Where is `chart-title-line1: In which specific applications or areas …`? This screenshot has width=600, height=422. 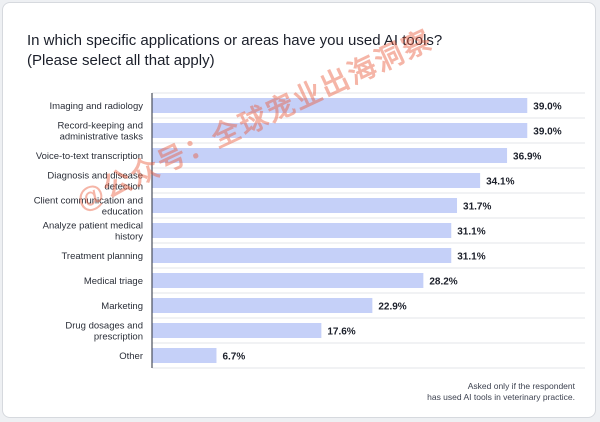 chart-title-line1: In which specific applications or areas … is located at coordinates (235, 40).